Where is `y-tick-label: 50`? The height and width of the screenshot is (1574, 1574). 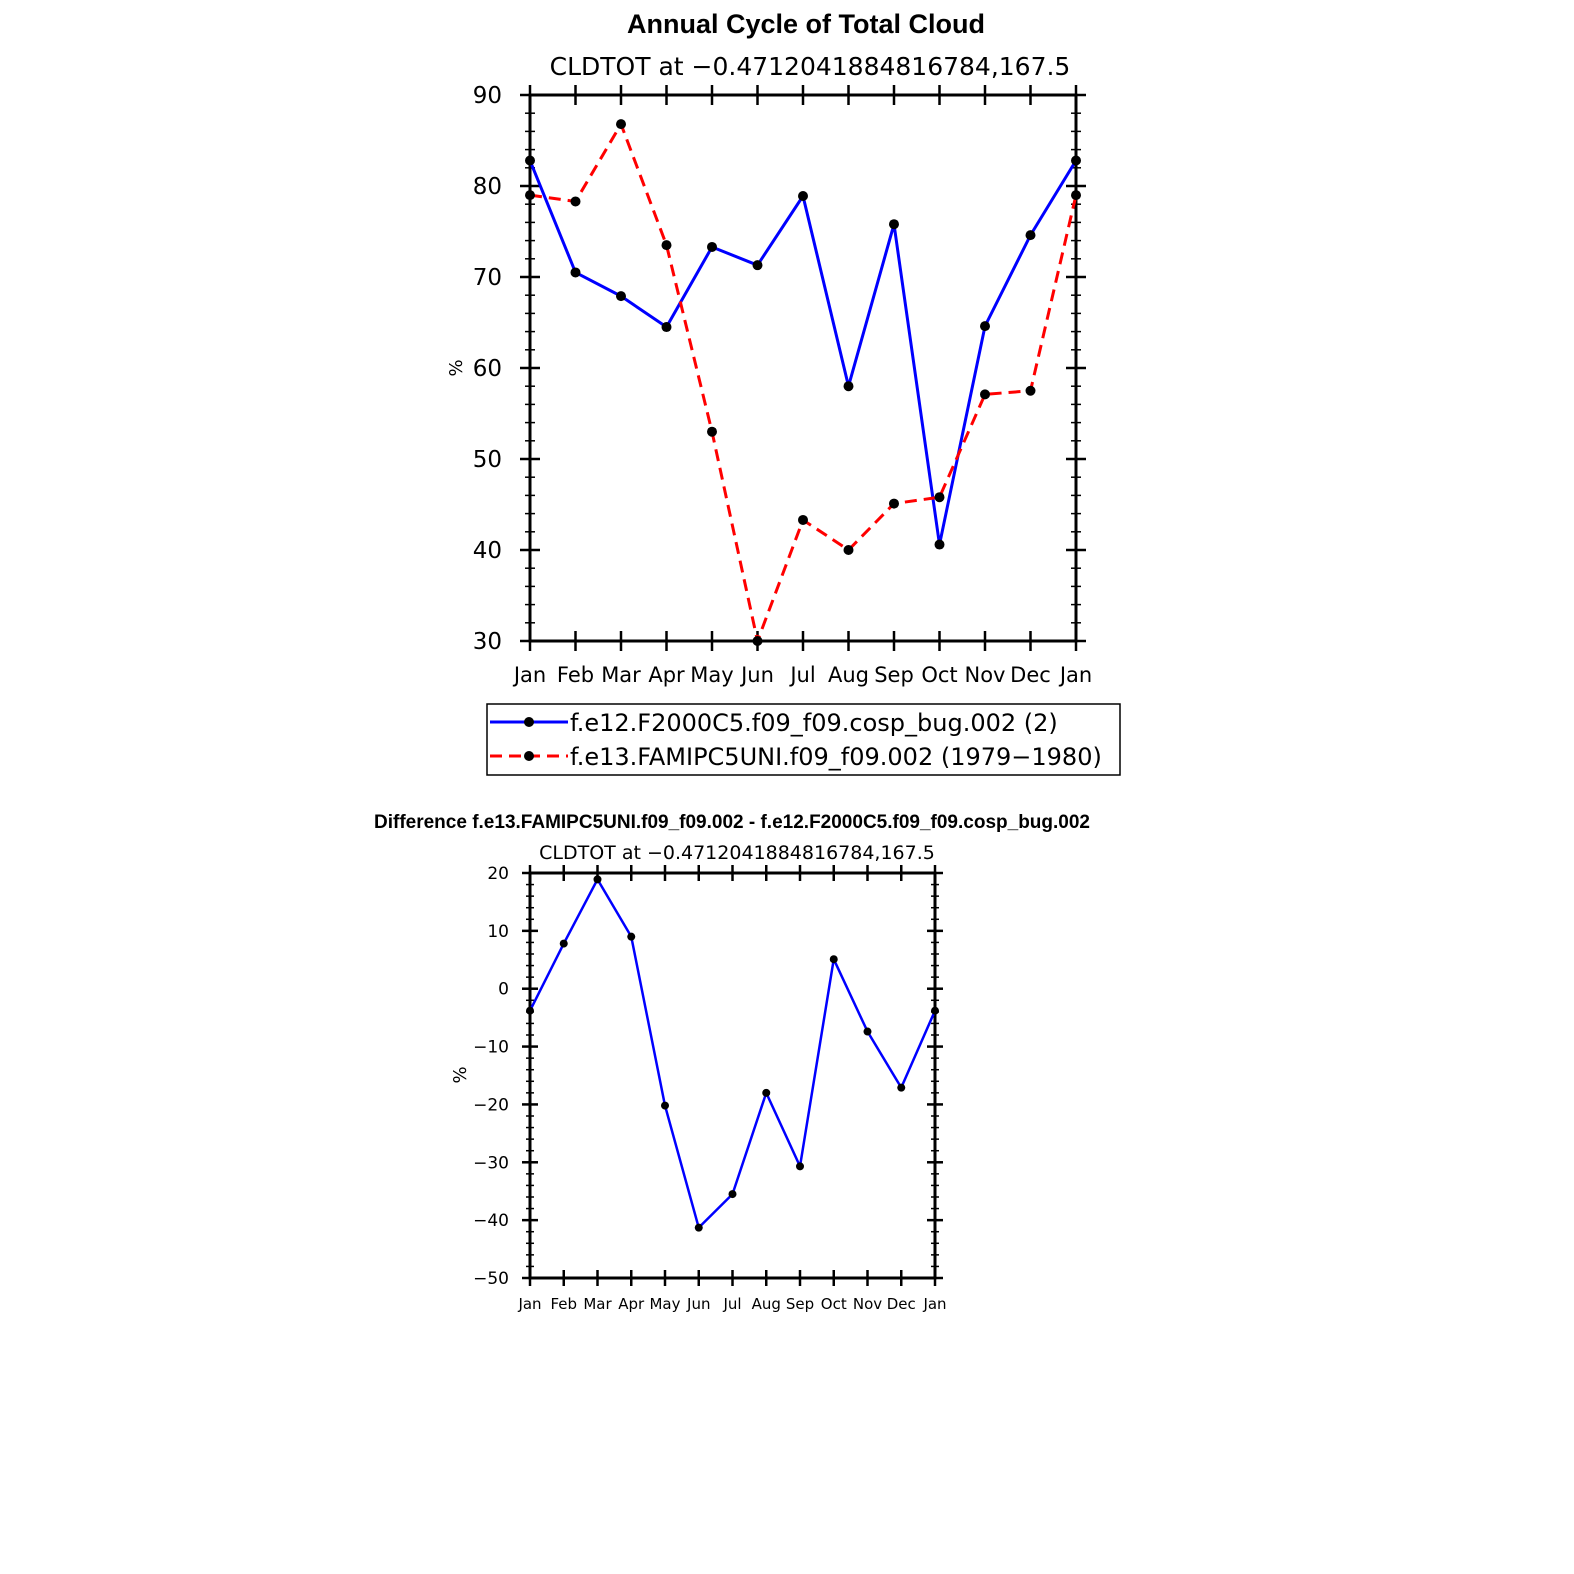 y-tick-label: 50 is located at coordinates (487, 460).